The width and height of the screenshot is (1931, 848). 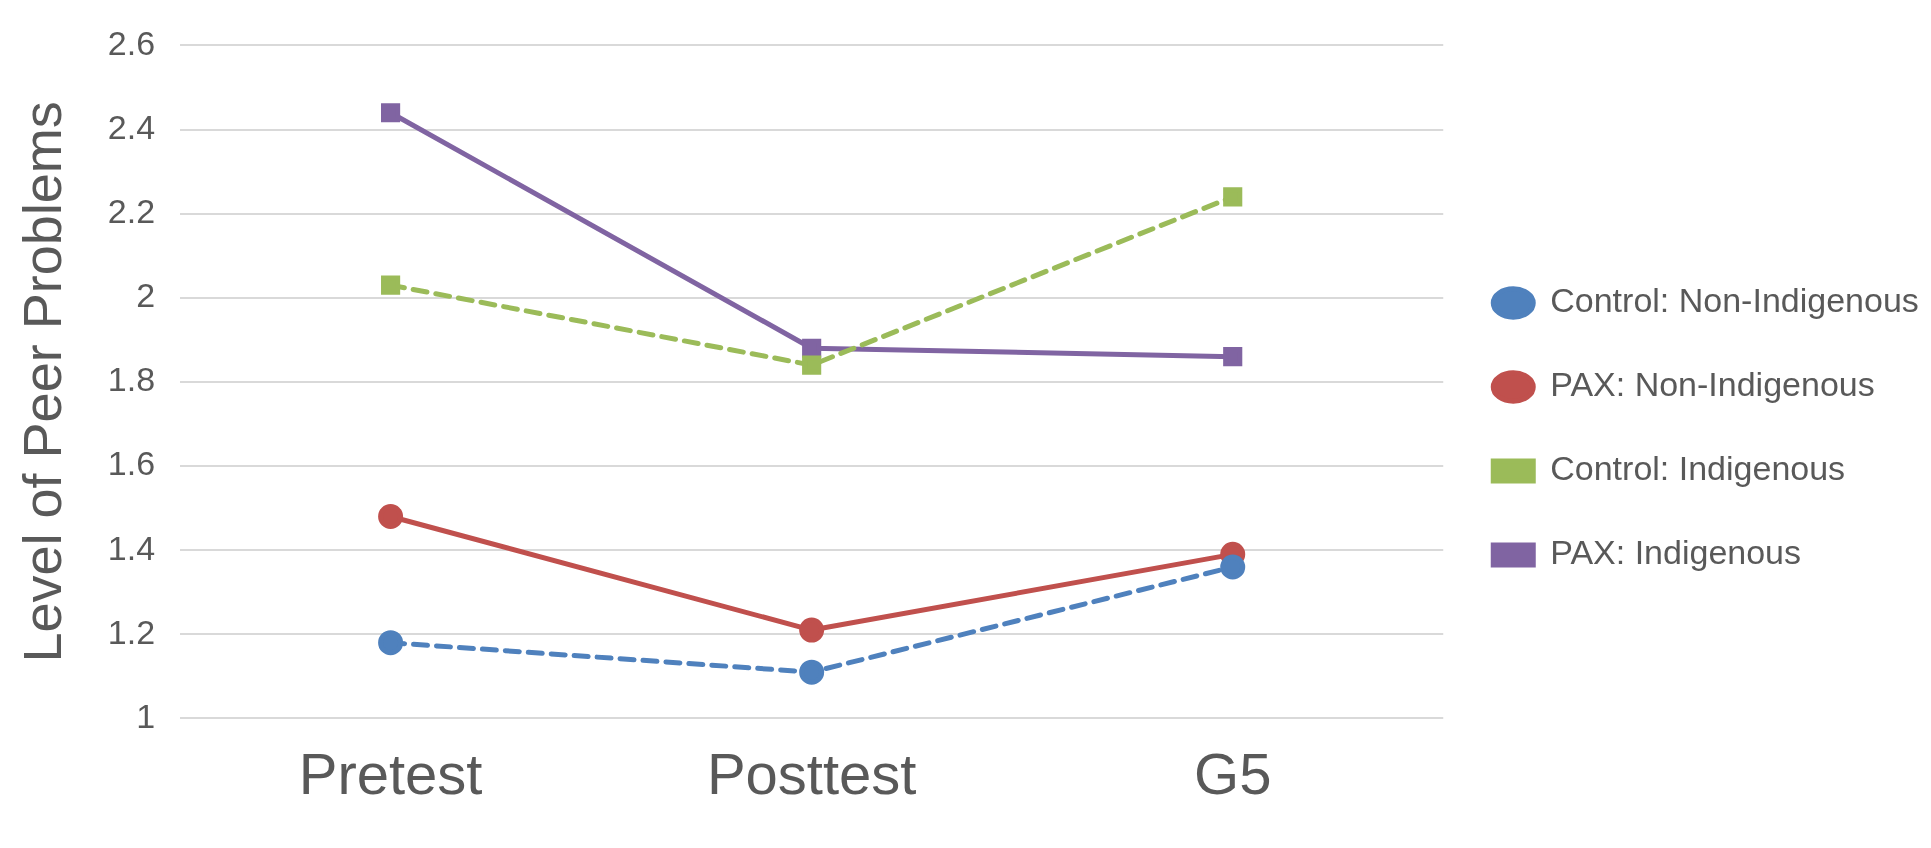 What do you see at coordinates (131, 547) in the screenshot?
I see `y-tick-label: 1.4` at bounding box center [131, 547].